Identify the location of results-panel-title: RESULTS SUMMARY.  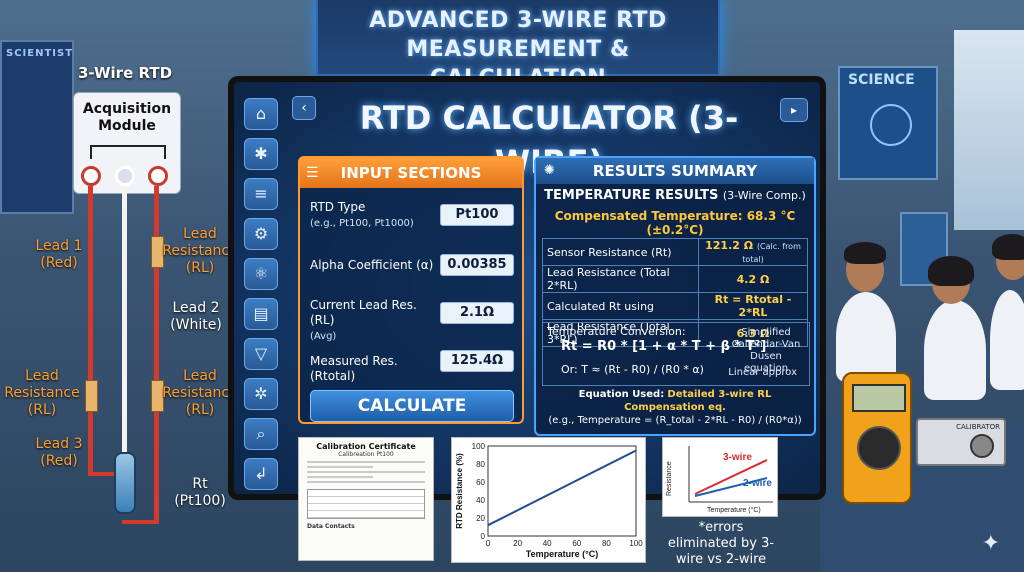
(675, 171).